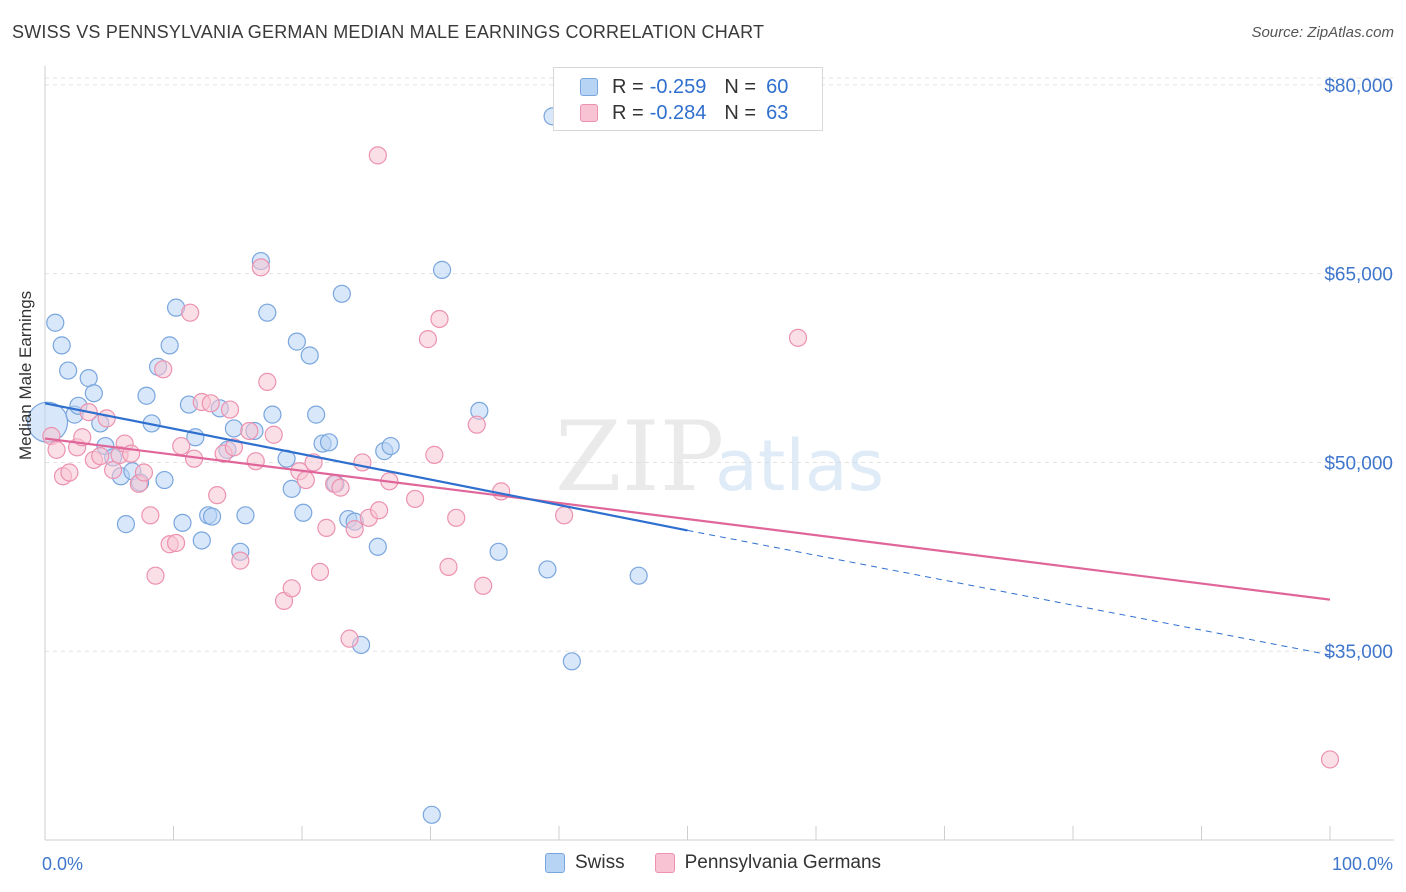 The image size is (1406, 892). I want to click on pa-german-swatch, so click(589, 113).